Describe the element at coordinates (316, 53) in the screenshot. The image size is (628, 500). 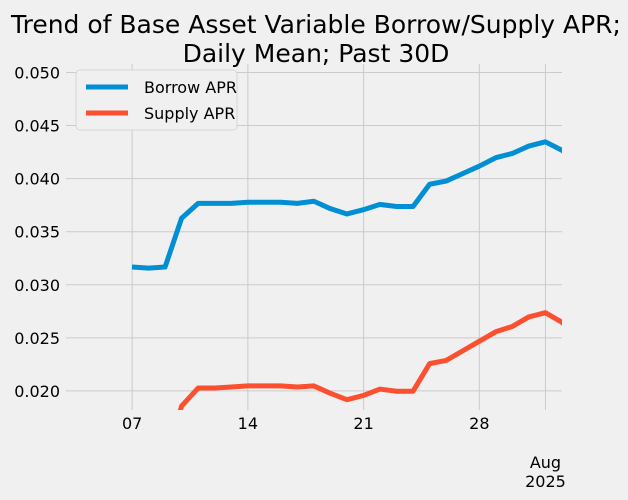
I see `chart-title-line-2: Daily Mean; Past 30D` at that location.